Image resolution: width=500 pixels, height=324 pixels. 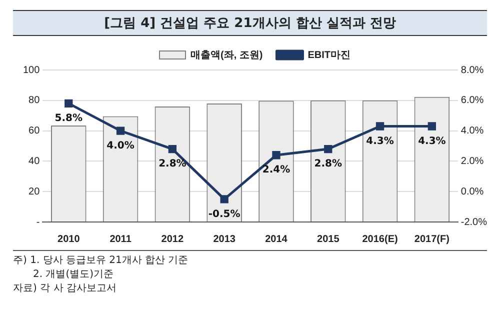 What do you see at coordinates (101, 261) in the screenshot?
I see `text: 주) 1. 당사 등급보유 21개사 합산 기준` at bounding box center [101, 261].